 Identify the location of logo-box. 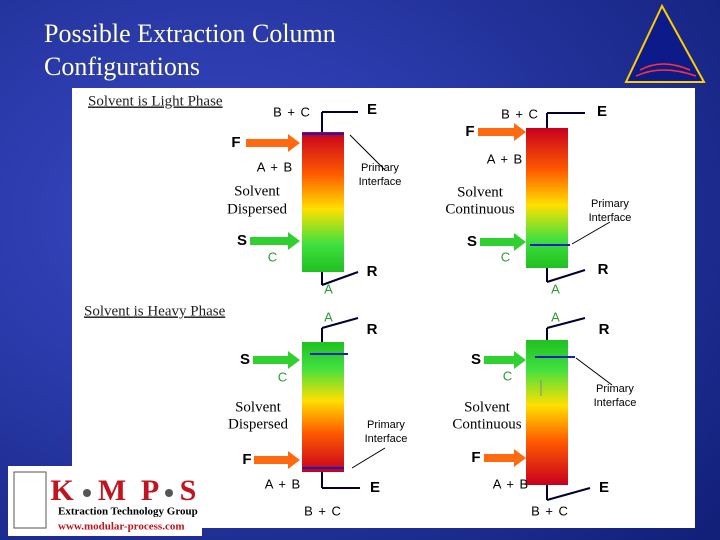
(105, 501).